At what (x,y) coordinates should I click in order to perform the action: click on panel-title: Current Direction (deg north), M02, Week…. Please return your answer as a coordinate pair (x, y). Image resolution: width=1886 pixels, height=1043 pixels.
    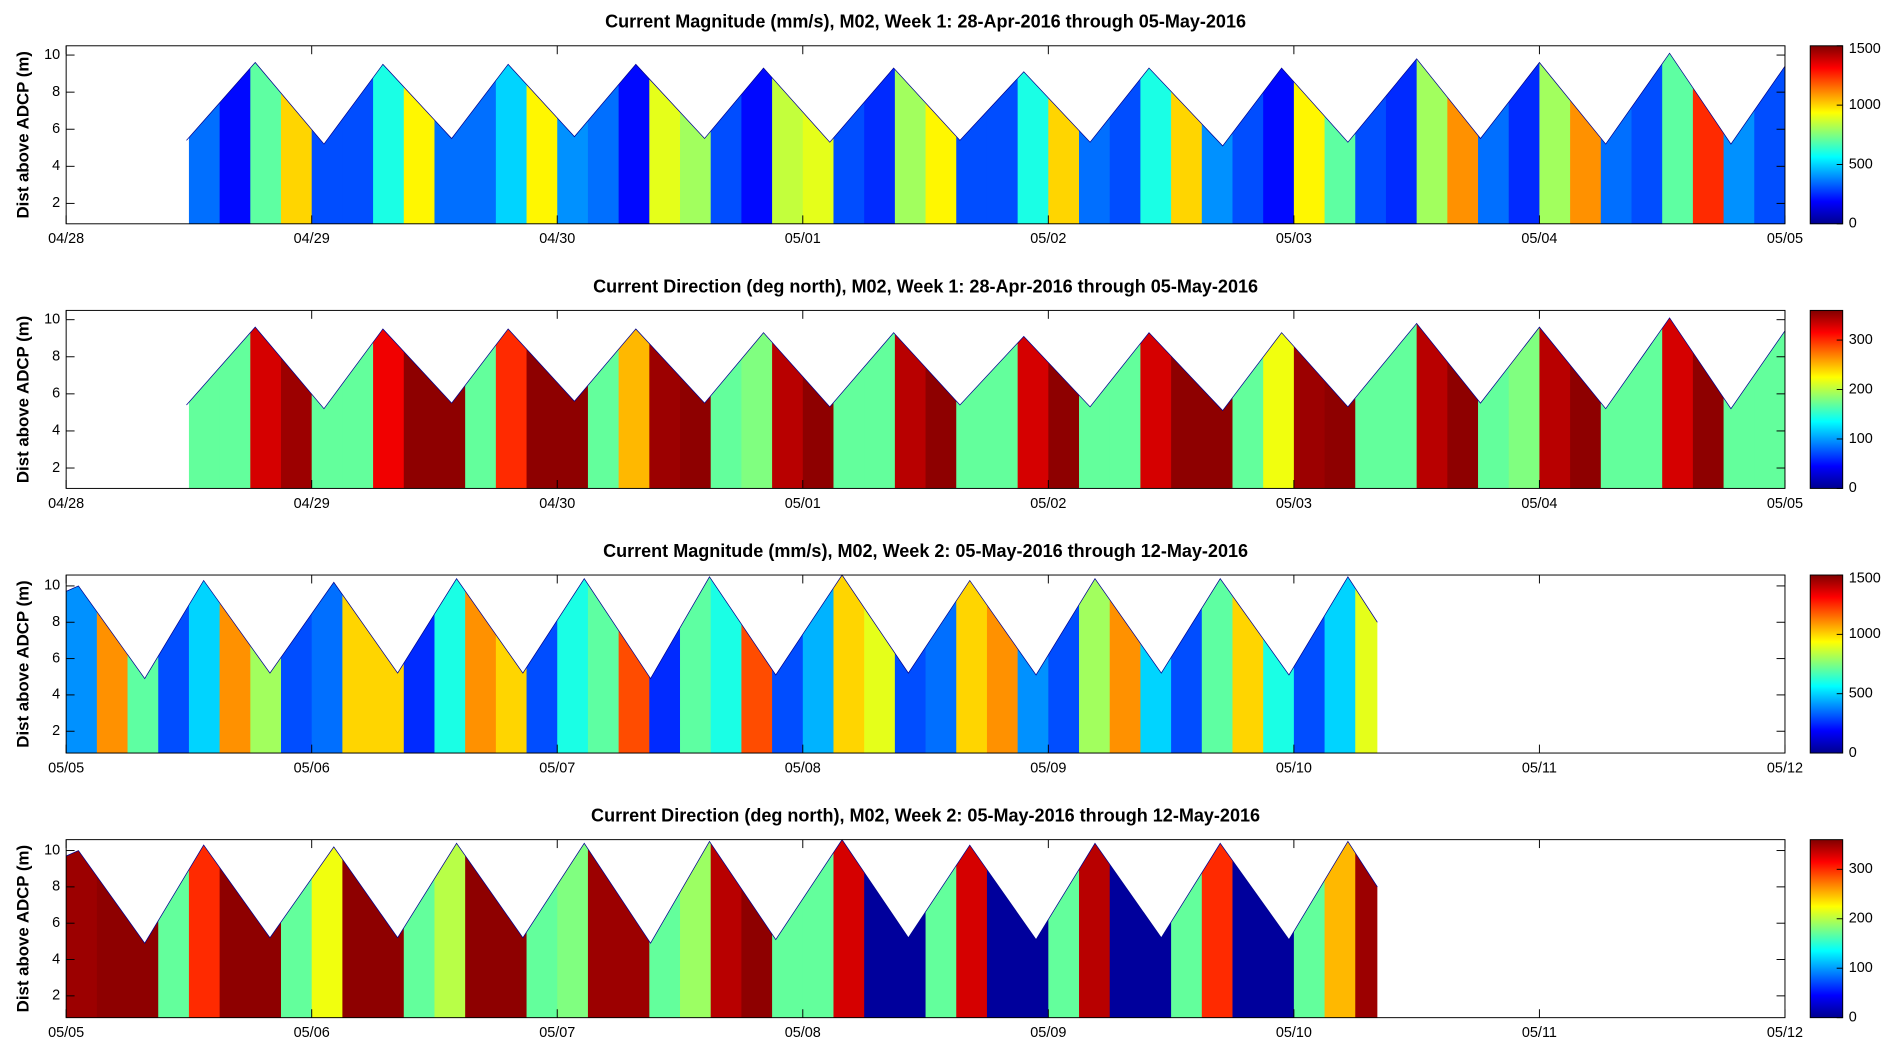
    Looking at the image, I should click on (925, 816).